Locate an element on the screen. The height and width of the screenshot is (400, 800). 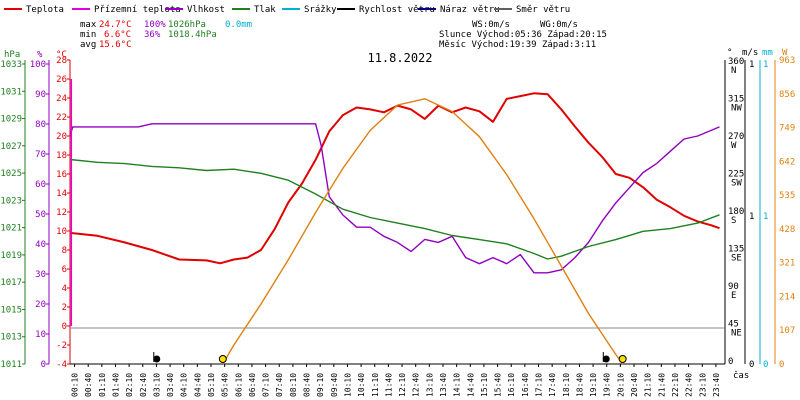
dir-tick-deg: 45 is located at coordinates (733, 325).